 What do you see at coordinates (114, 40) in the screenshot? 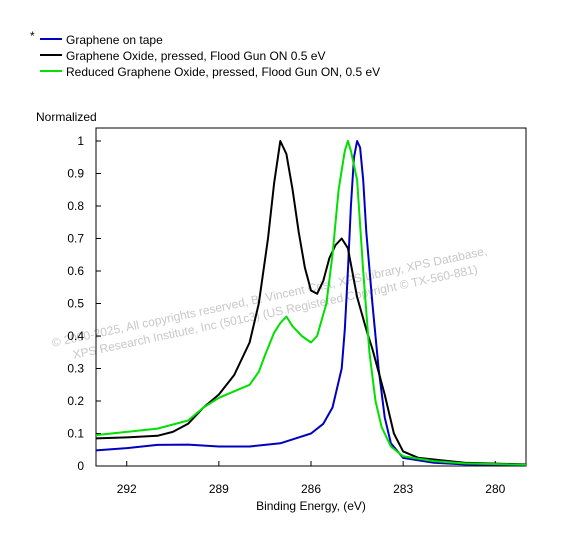
I see `legend-label-graphene-on-tape: Graphene on tape` at bounding box center [114, 40].